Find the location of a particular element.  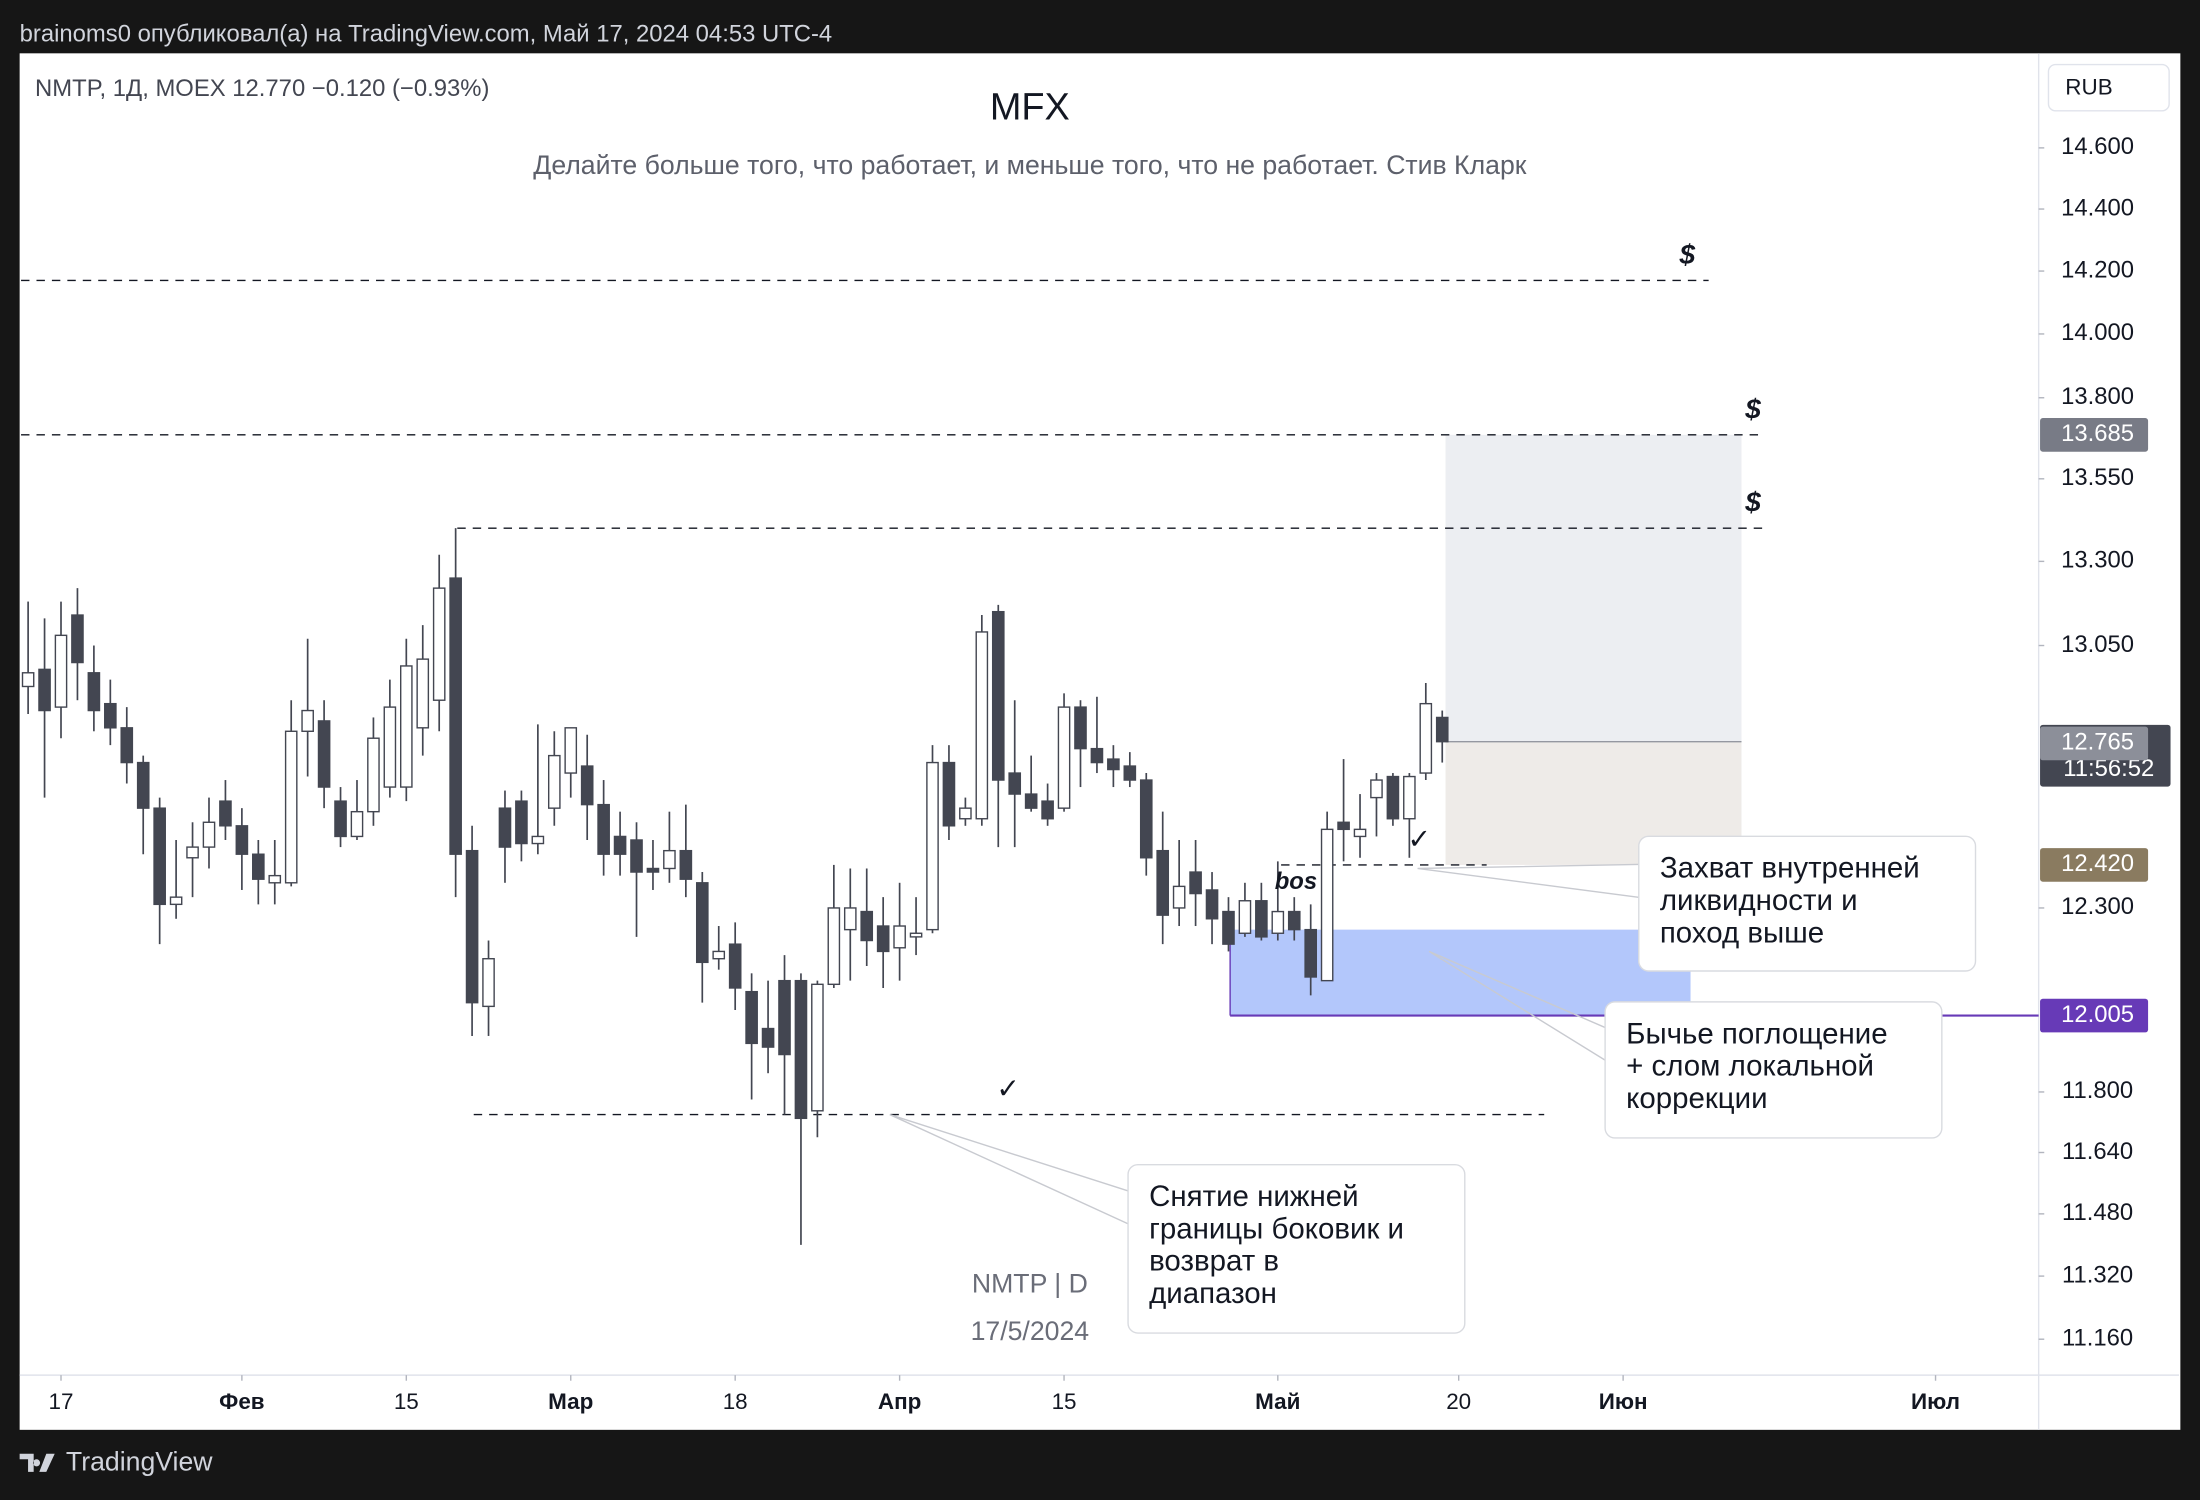

callout-text: + слом локальной is located at coordinates (1750, 1066).